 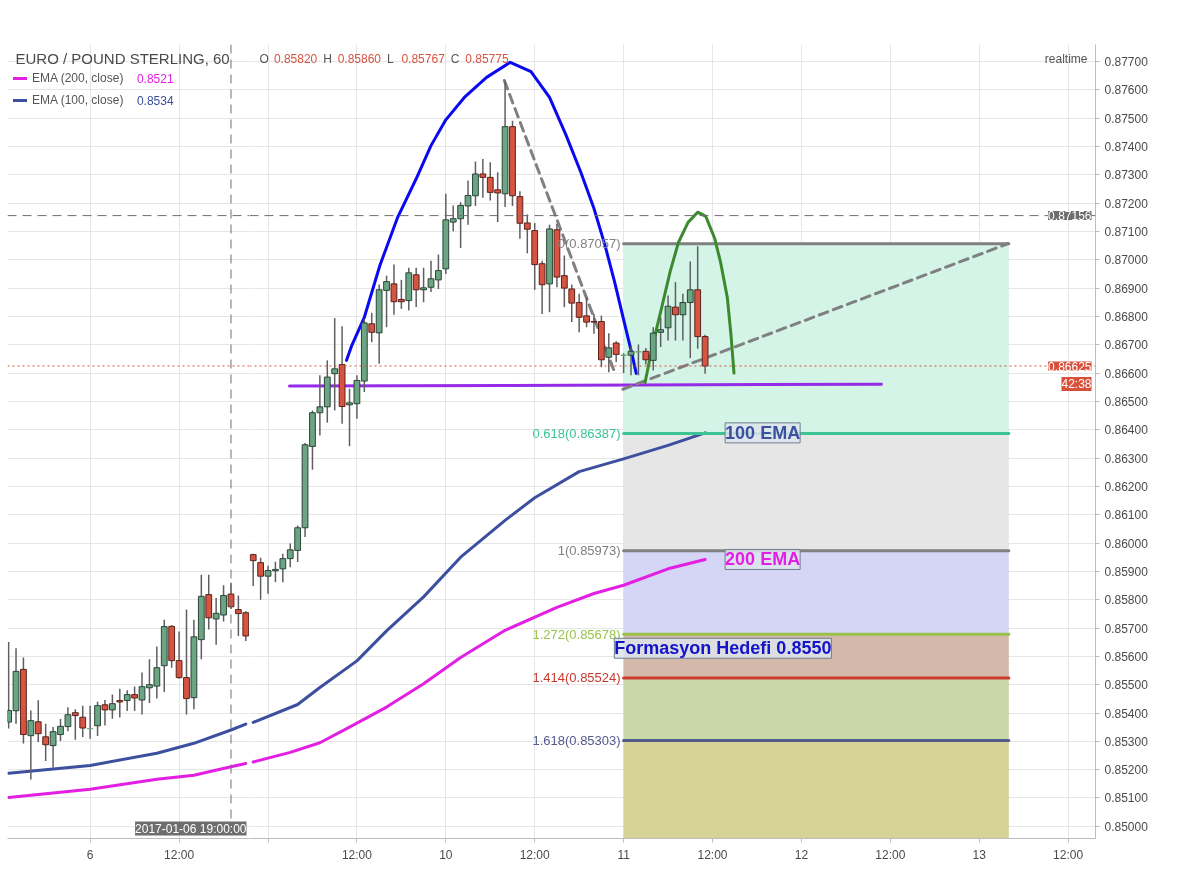 What do you see at coordinates (1126, 770) in the screenshot?
I see `y-tick-label: 0.85200` at bounding box center [1126, 770].